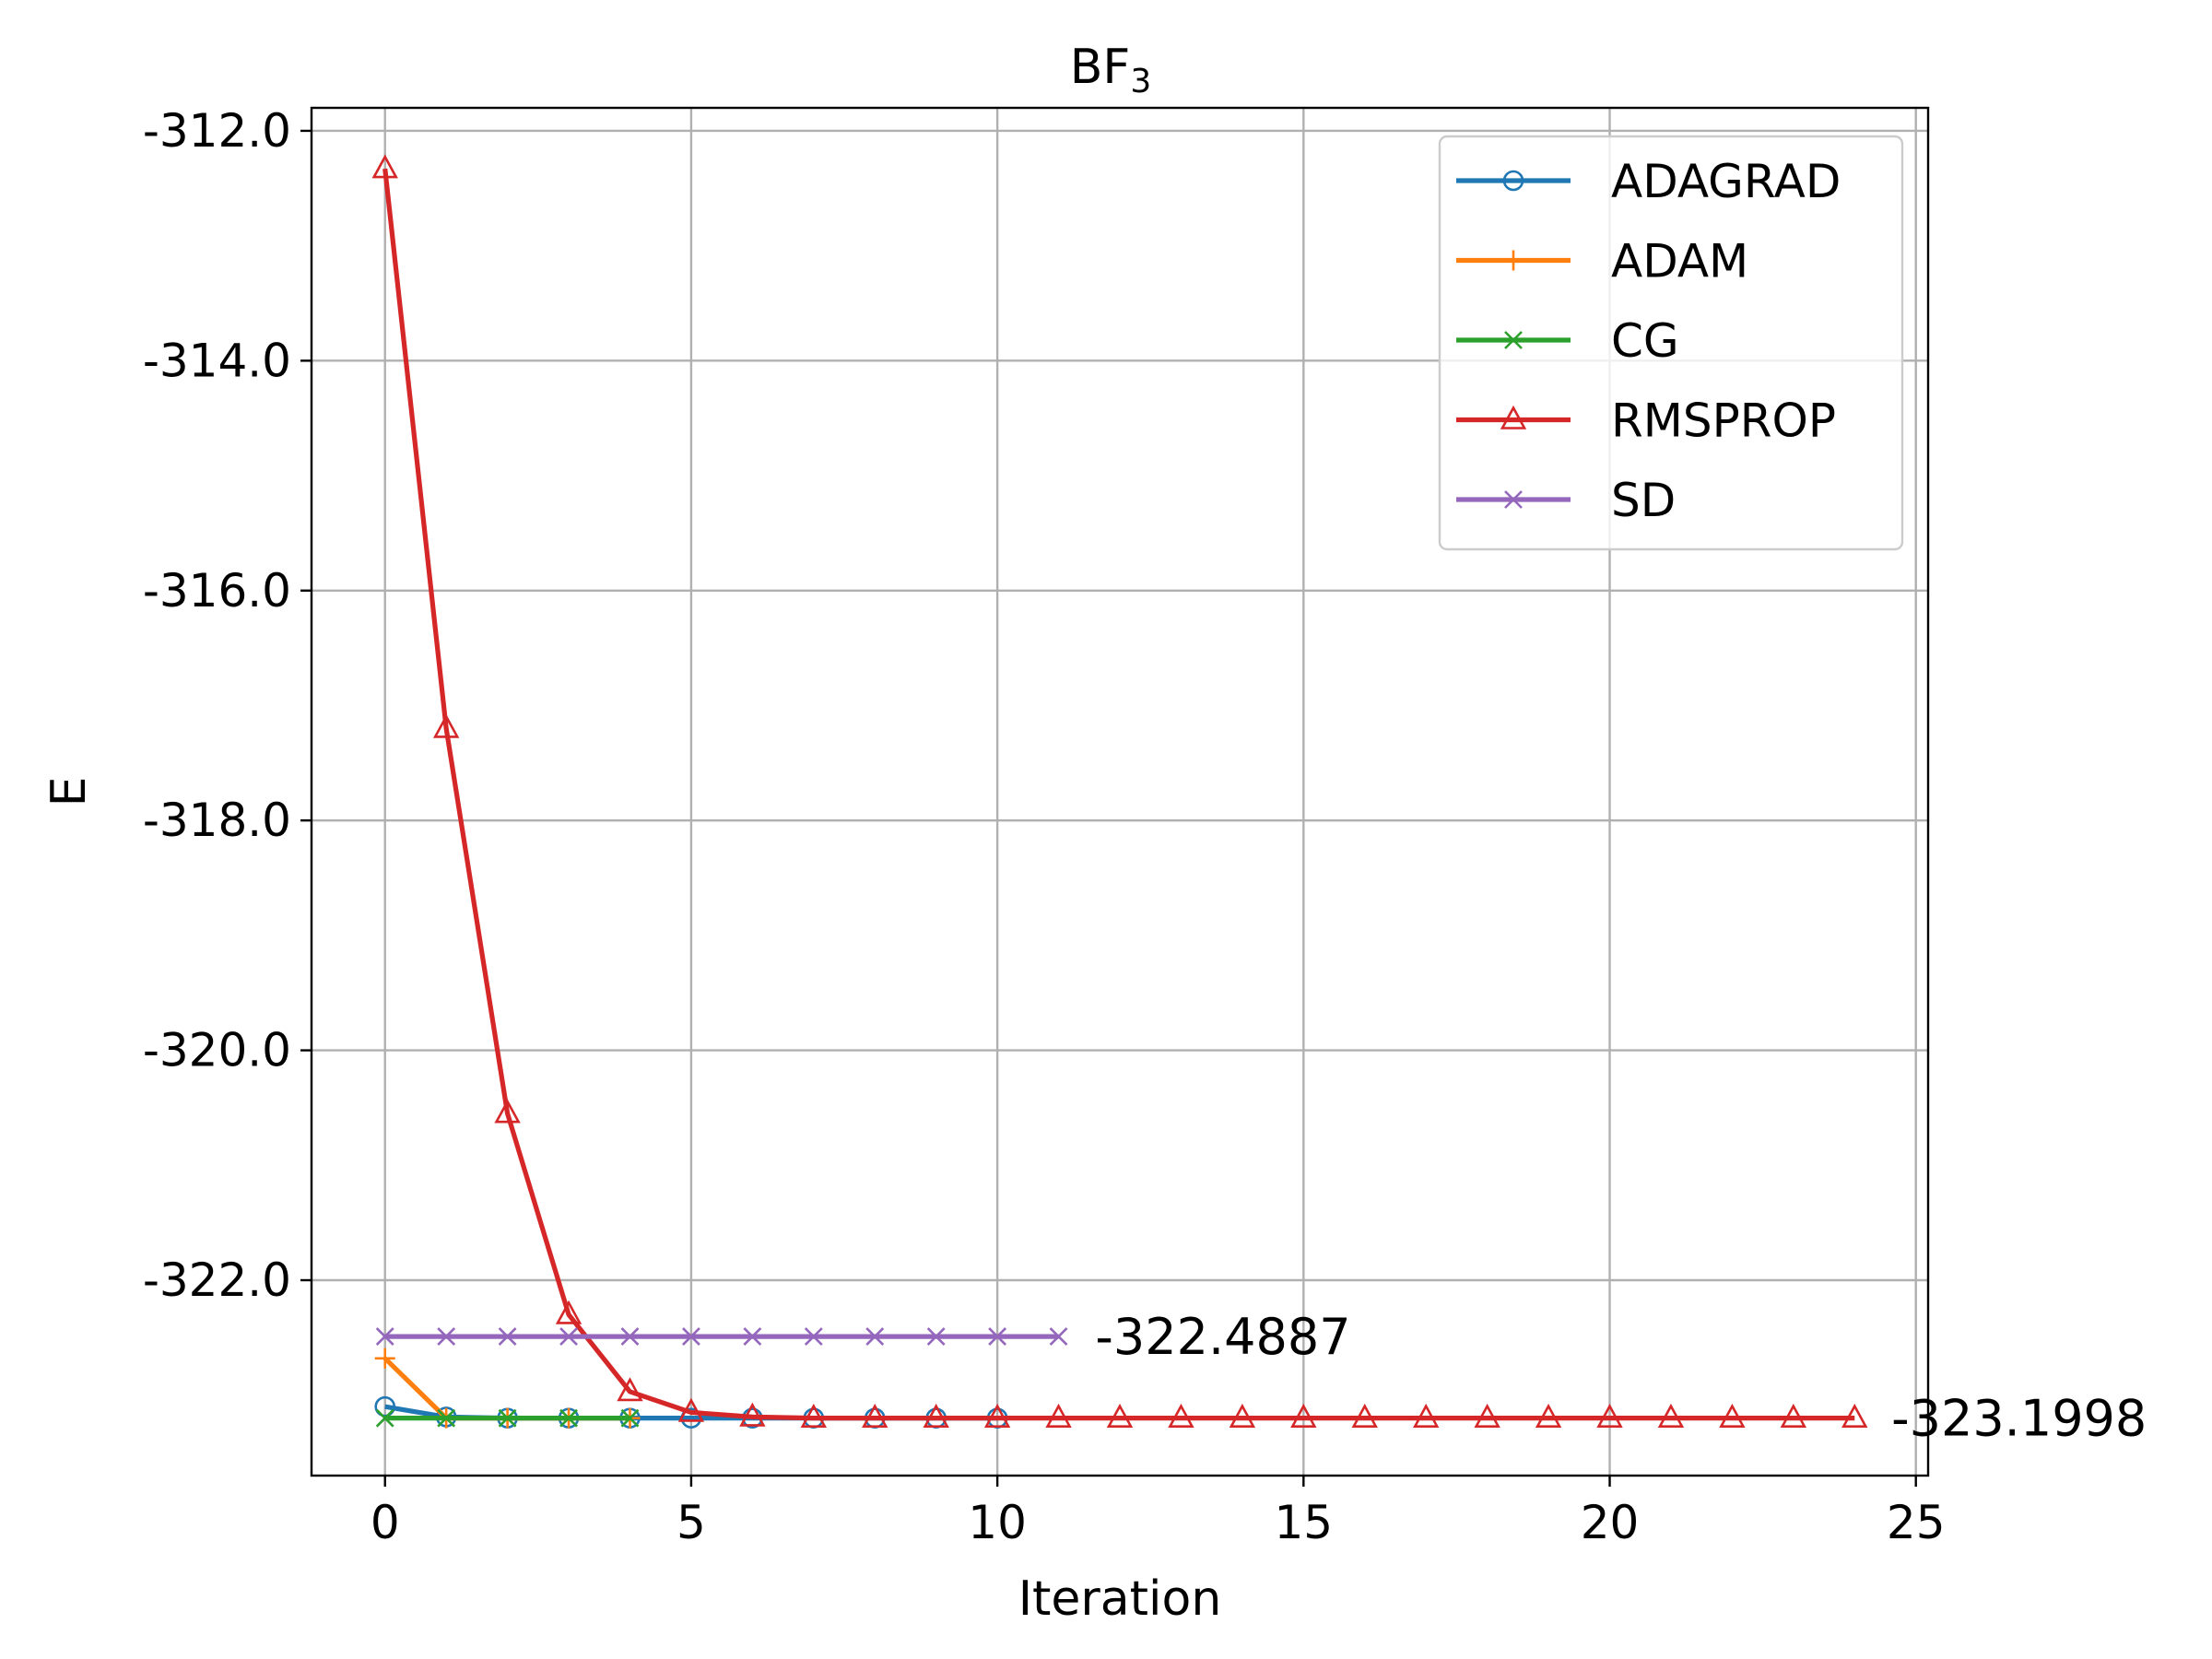 The height and width of the screenshot is (1659, 2212). Describe the element at coordinates (1513, 417) in the screenshot. I see `legend-marker-rmsprop` at that location.